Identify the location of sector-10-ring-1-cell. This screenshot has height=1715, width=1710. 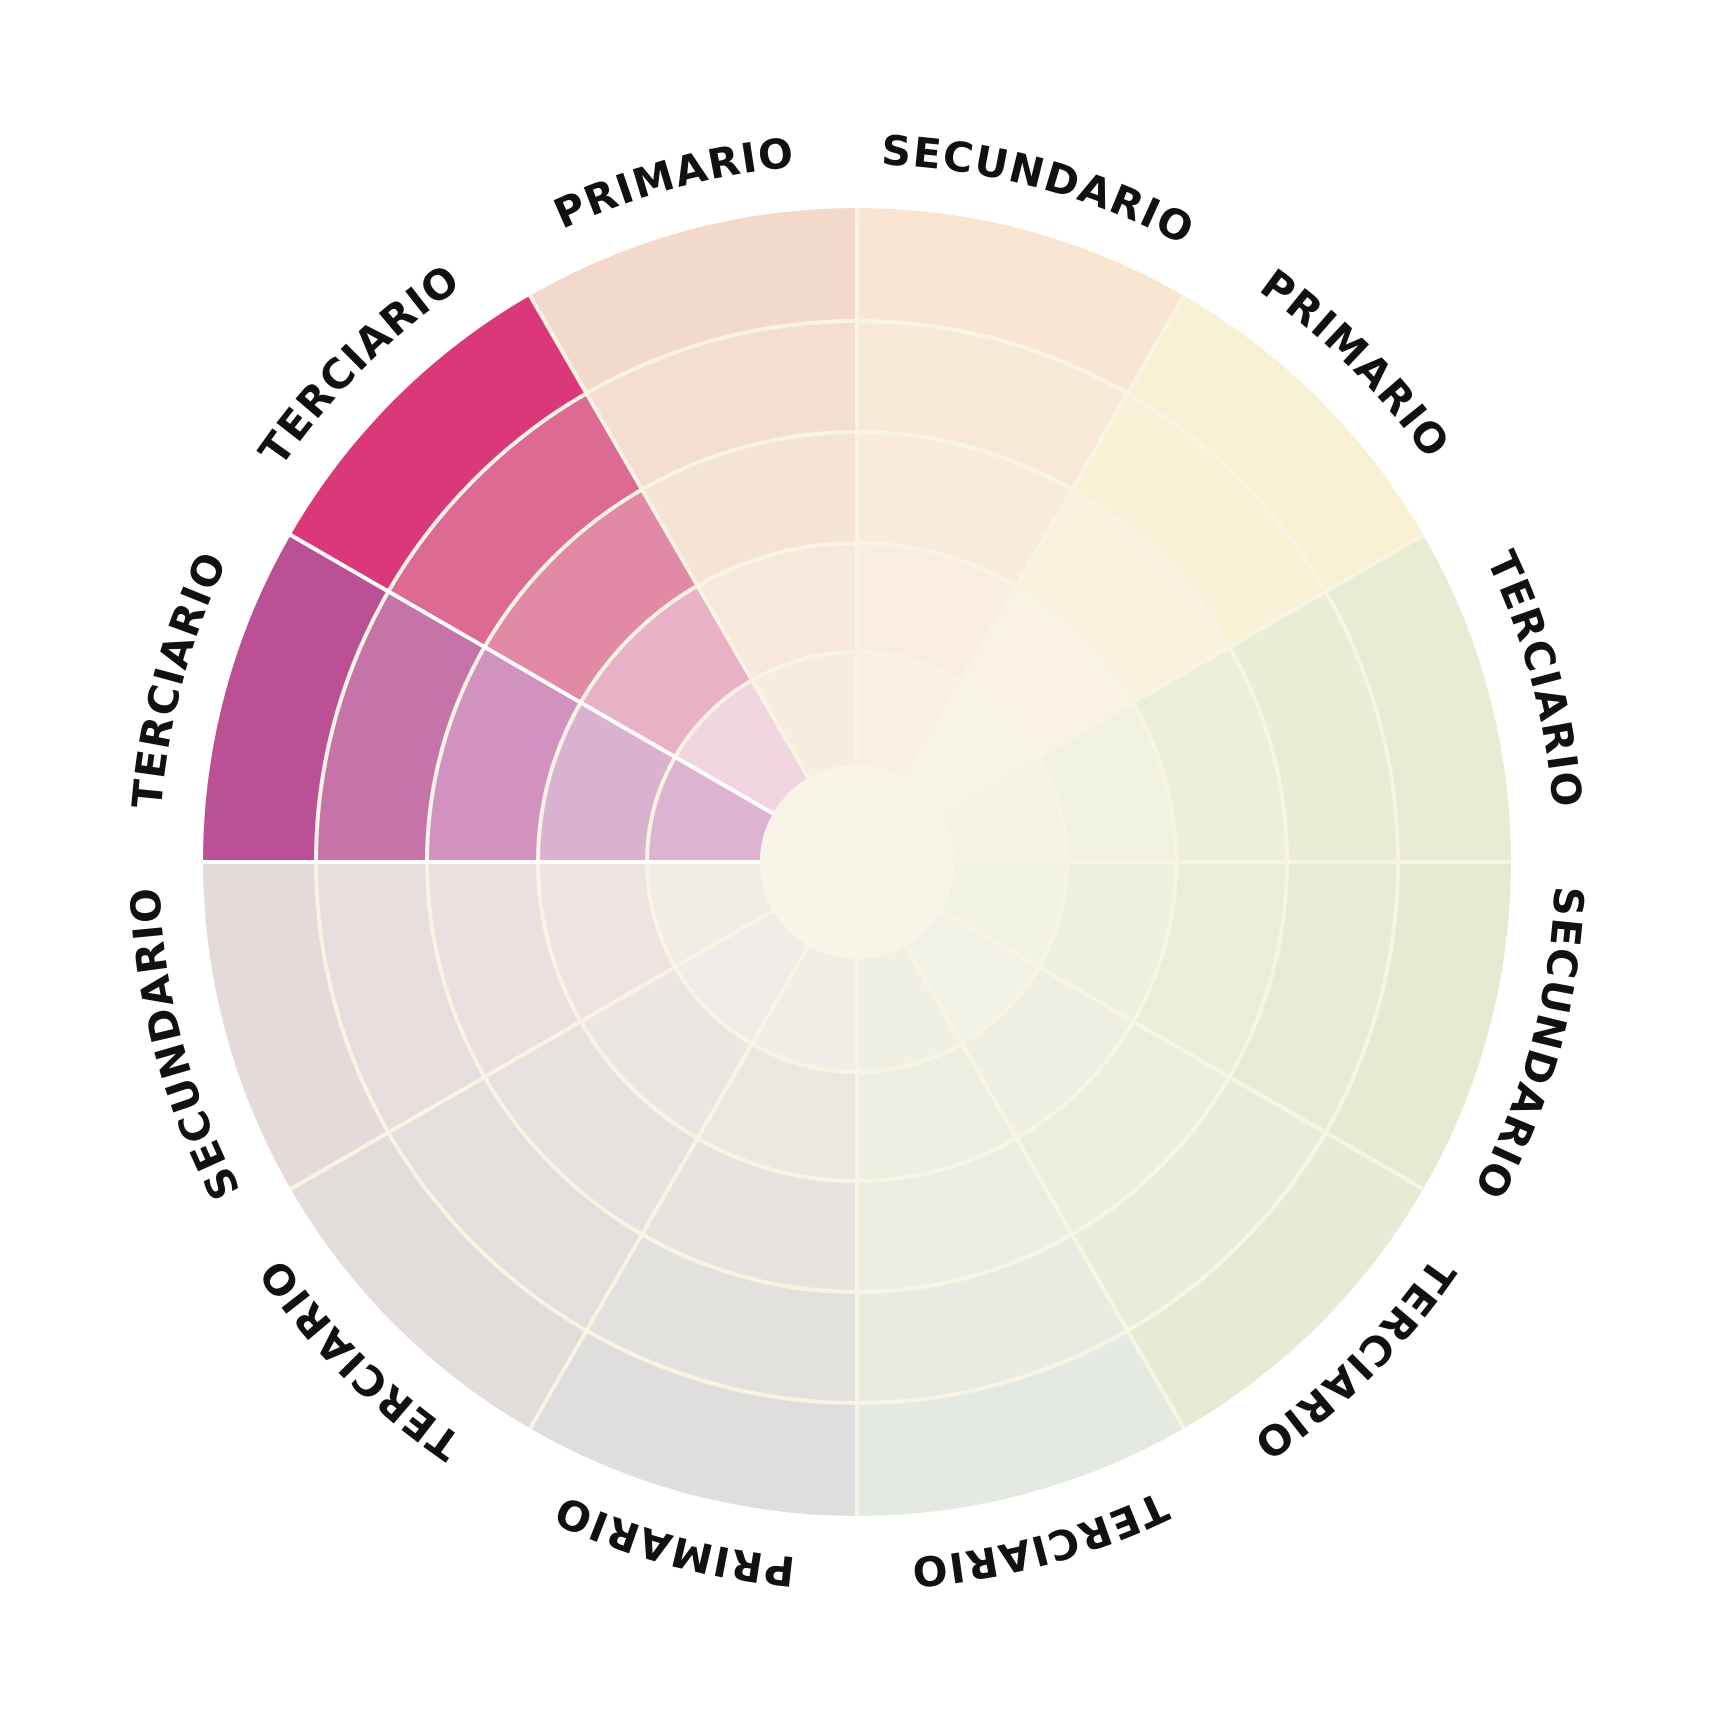
(710, 809).